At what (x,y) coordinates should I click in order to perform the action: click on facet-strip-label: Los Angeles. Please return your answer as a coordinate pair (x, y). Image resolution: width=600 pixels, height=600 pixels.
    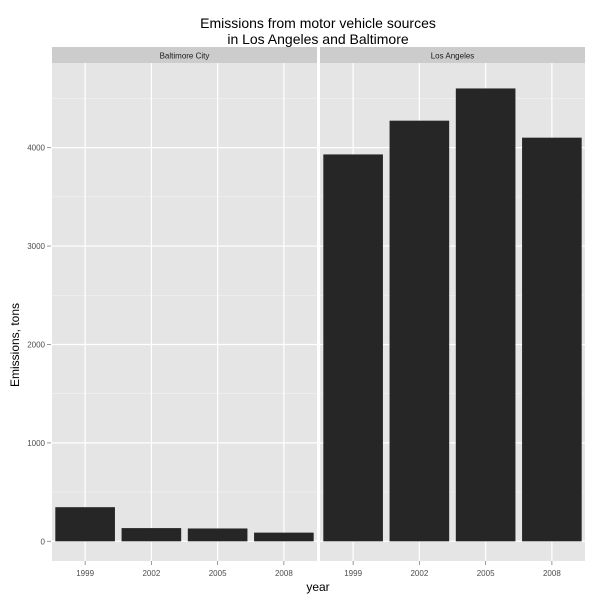
    Looking at the image, I should click on (453, 56).